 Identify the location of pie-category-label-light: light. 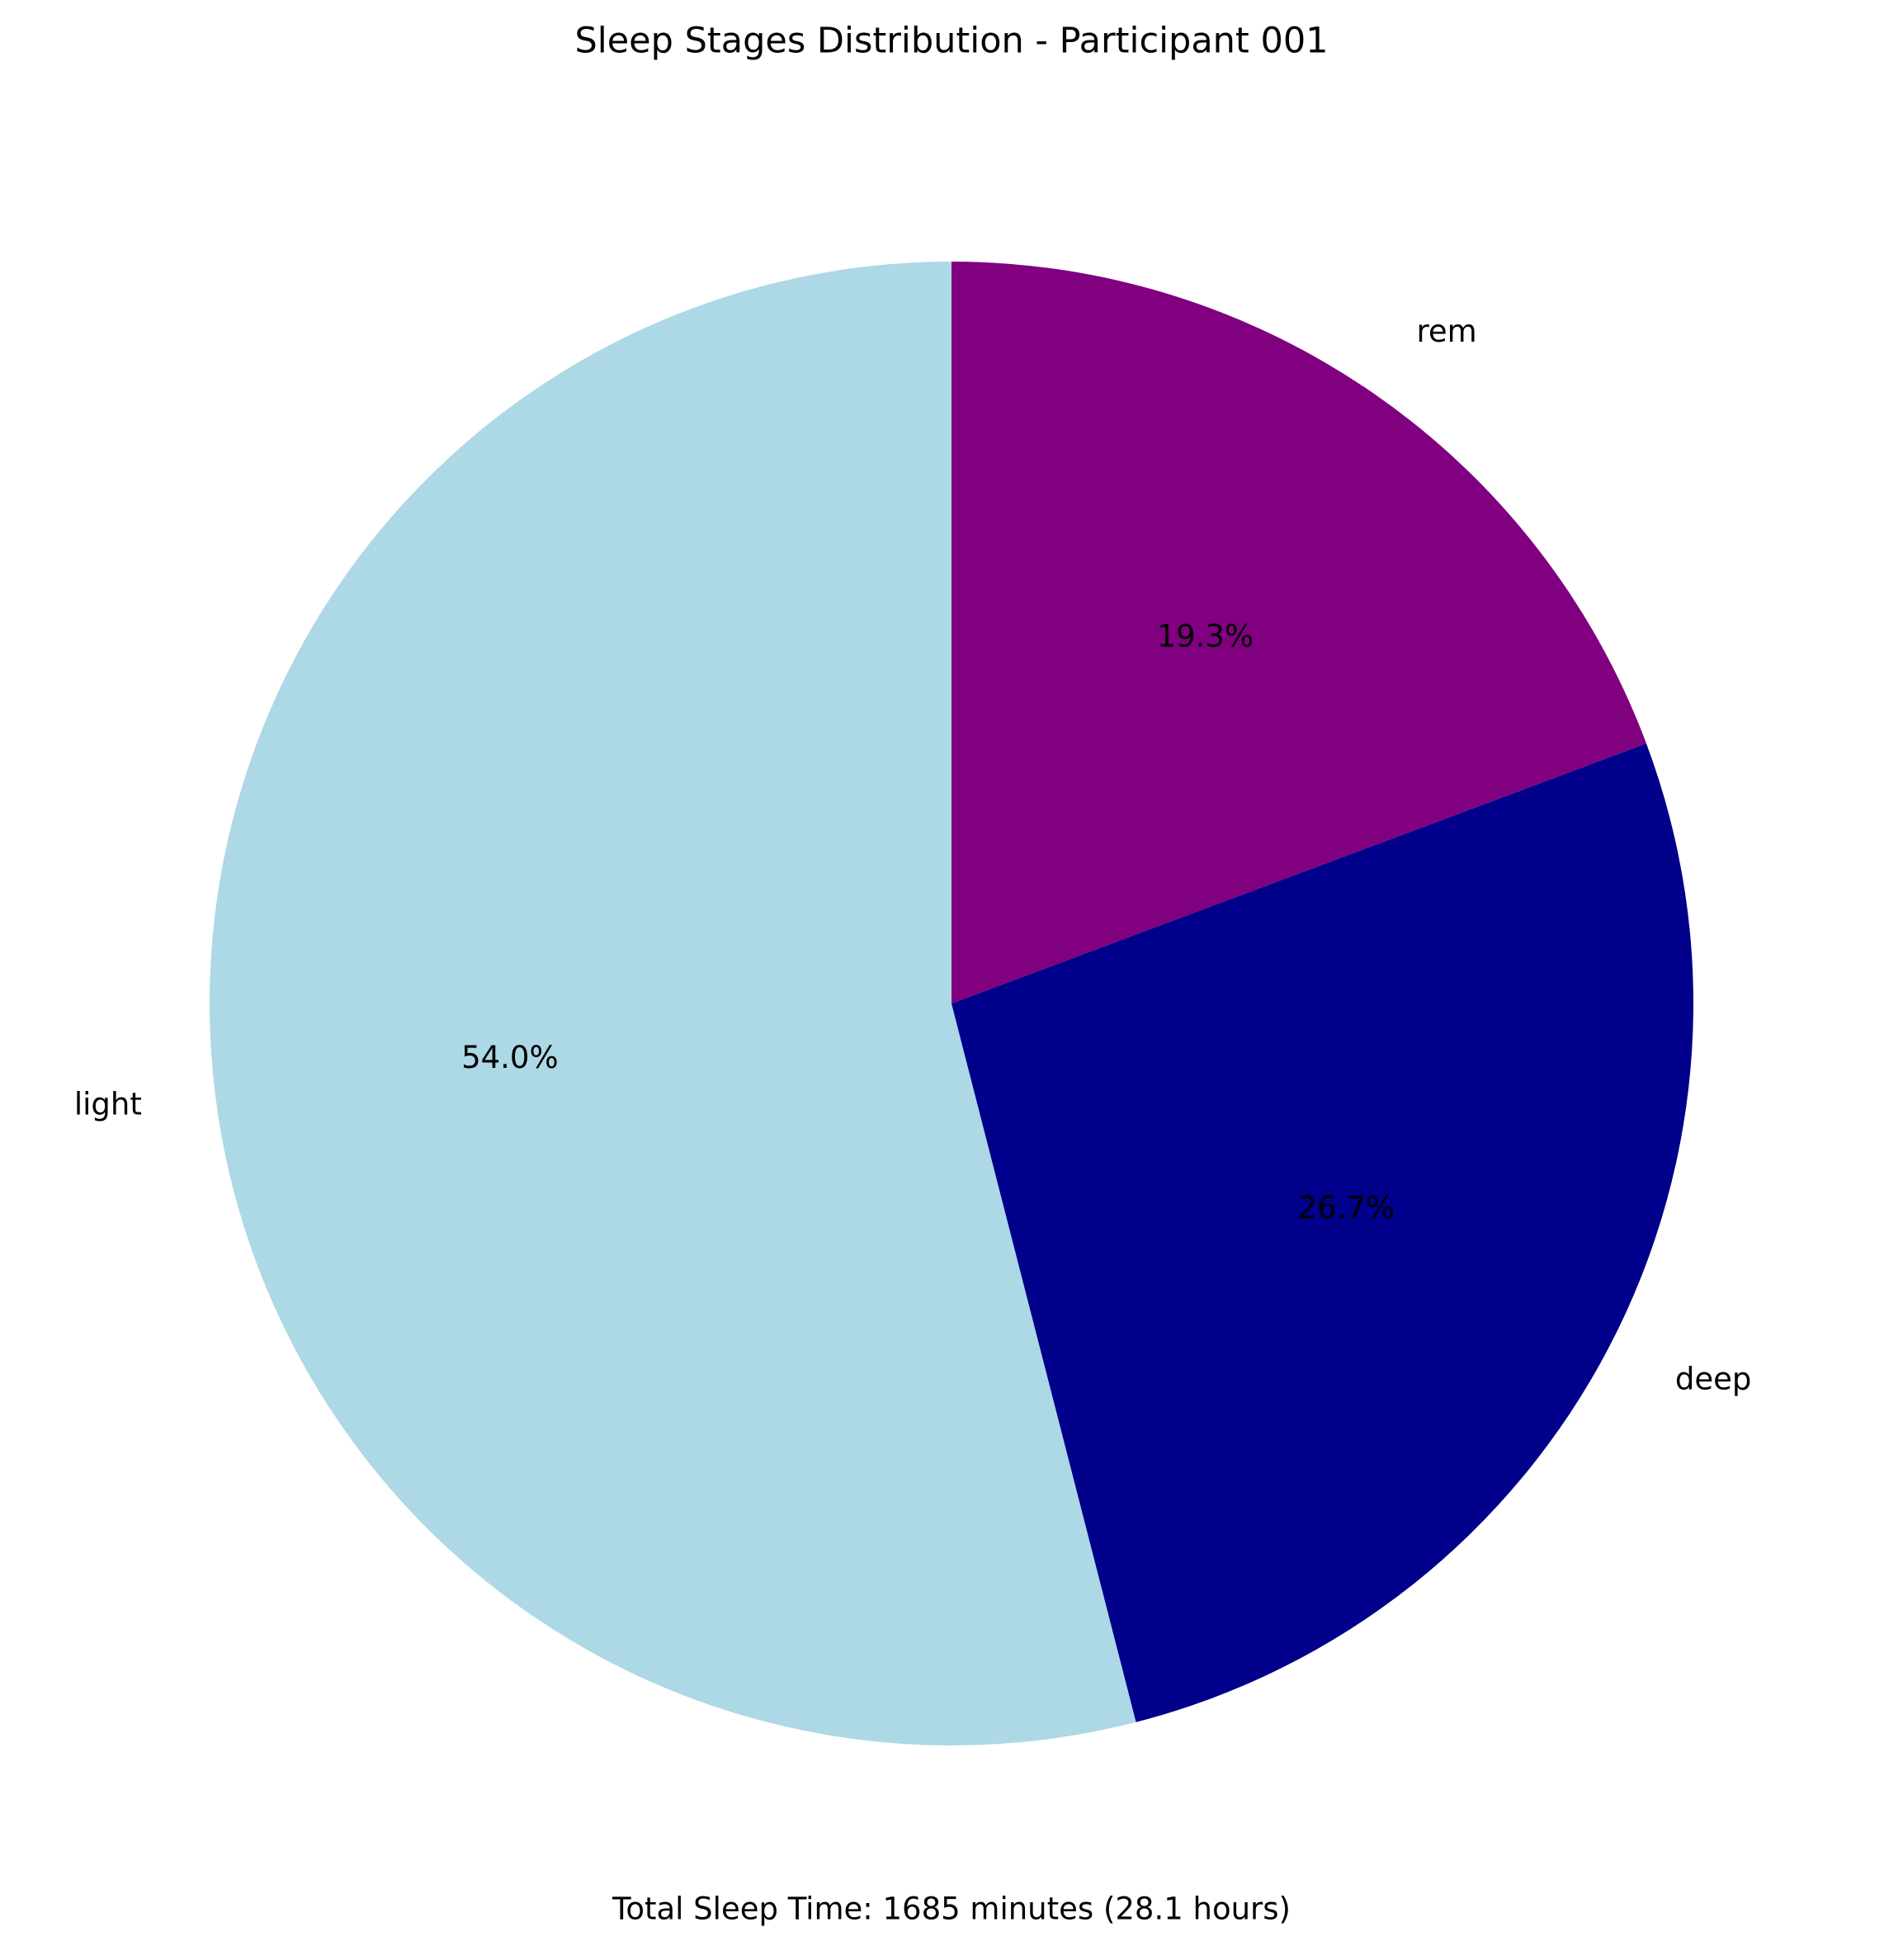
(108, 1104).